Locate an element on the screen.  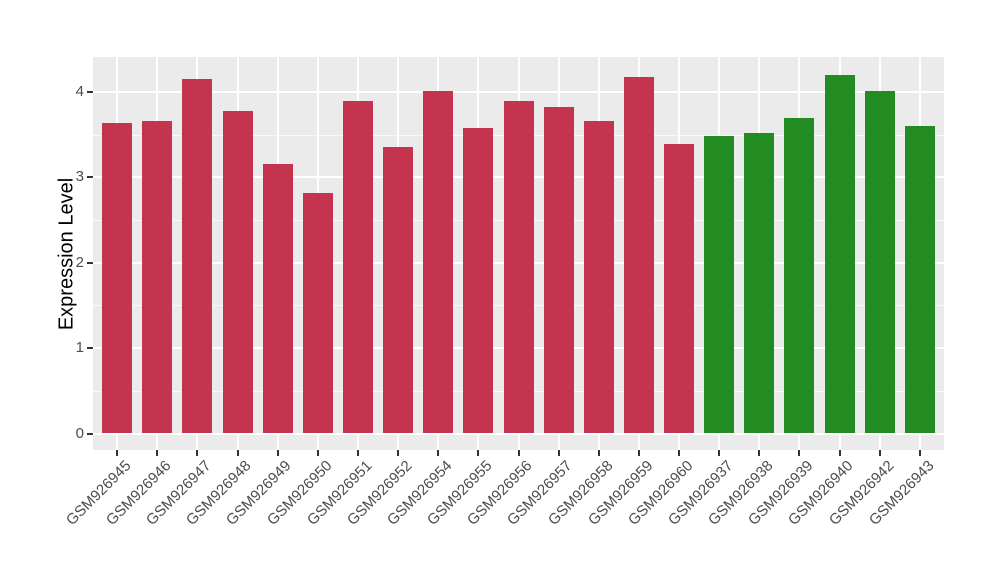
y-tick-label: 3 is located at coordinates (79, 177).